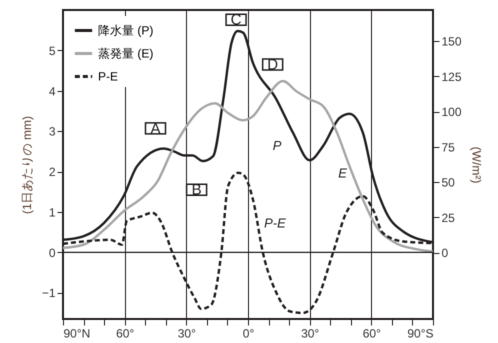 This screenshot has height=343, width=498. I want to click on y2-tick-label: 50, so click(449, 183).